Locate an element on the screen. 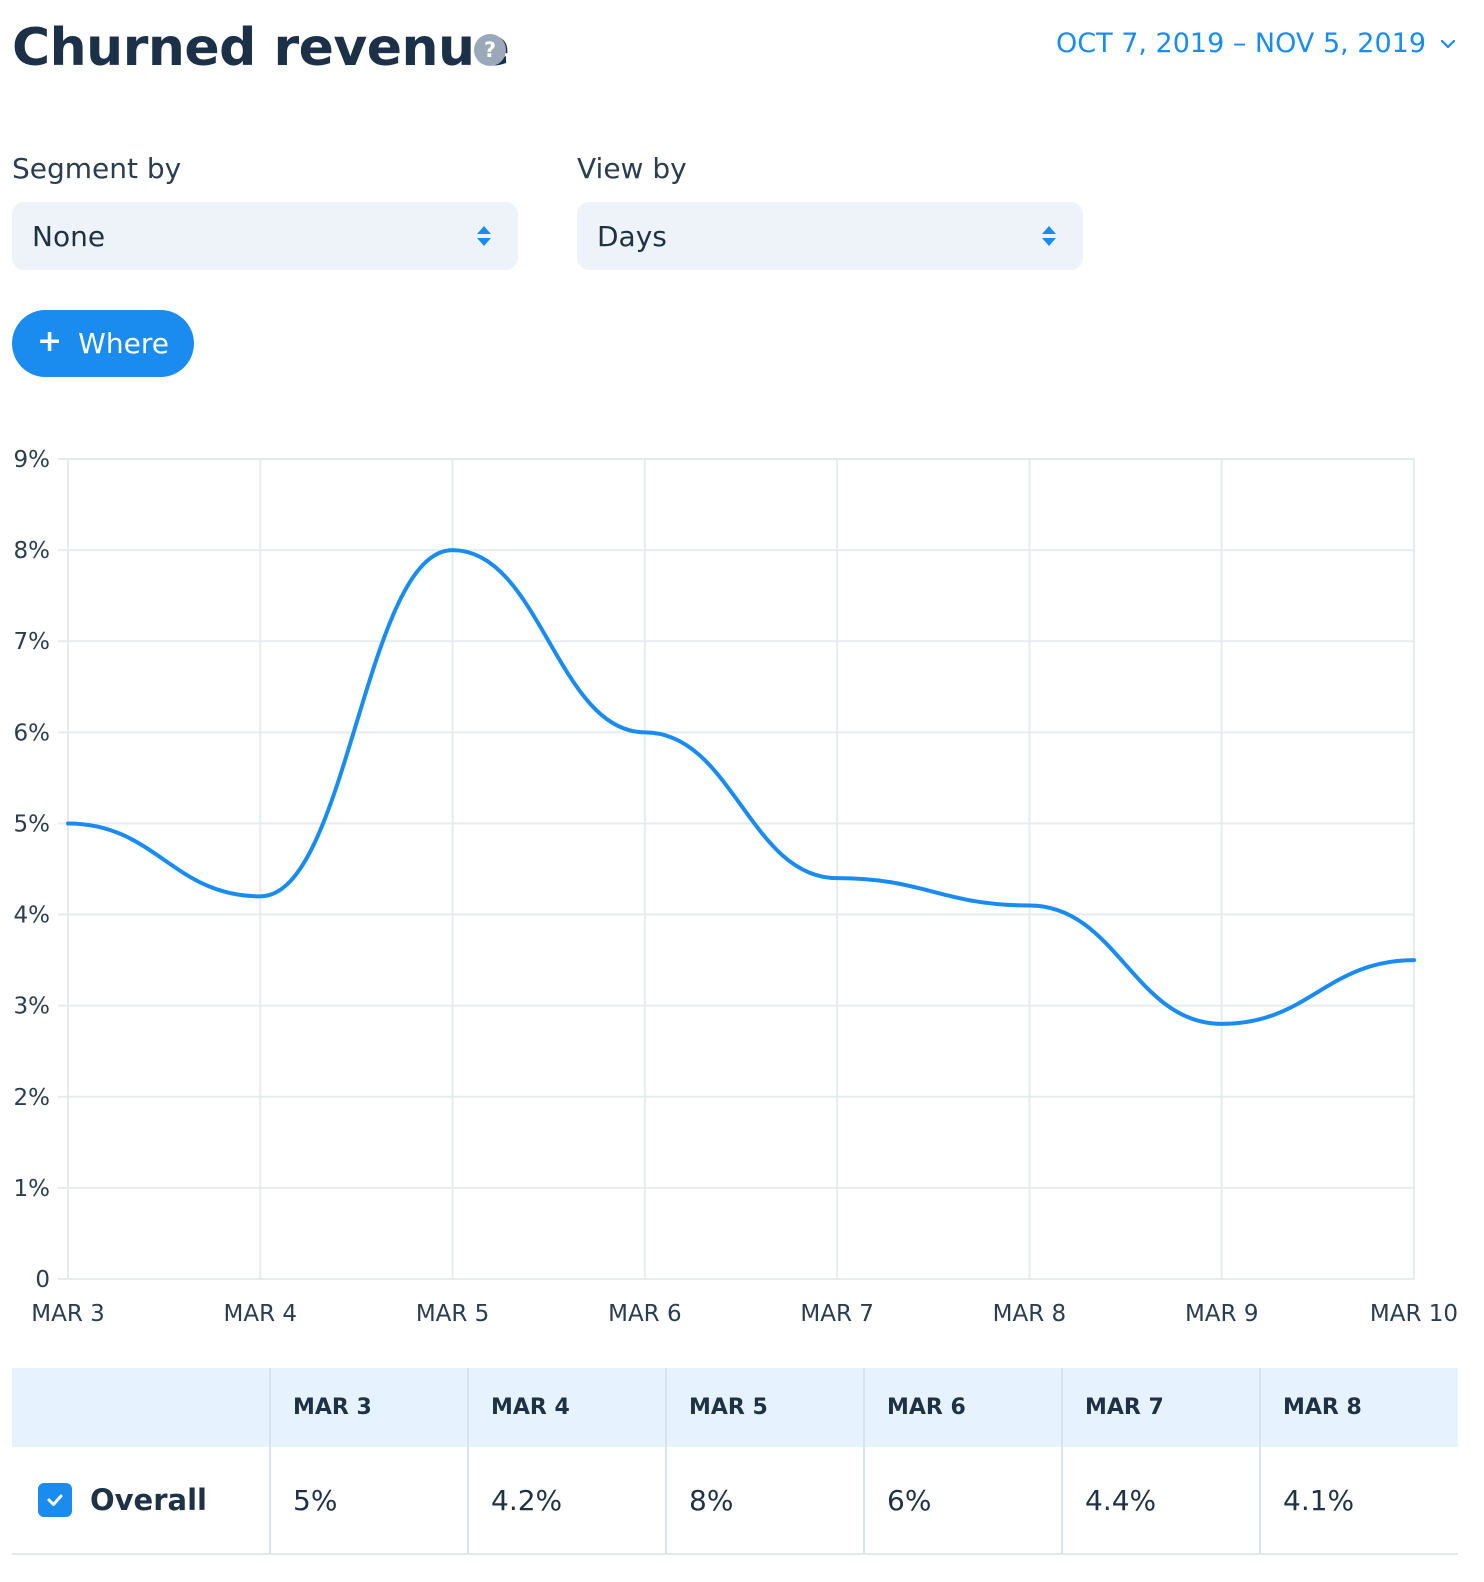  segment-by-select: None is located at coordinates (265, 236).